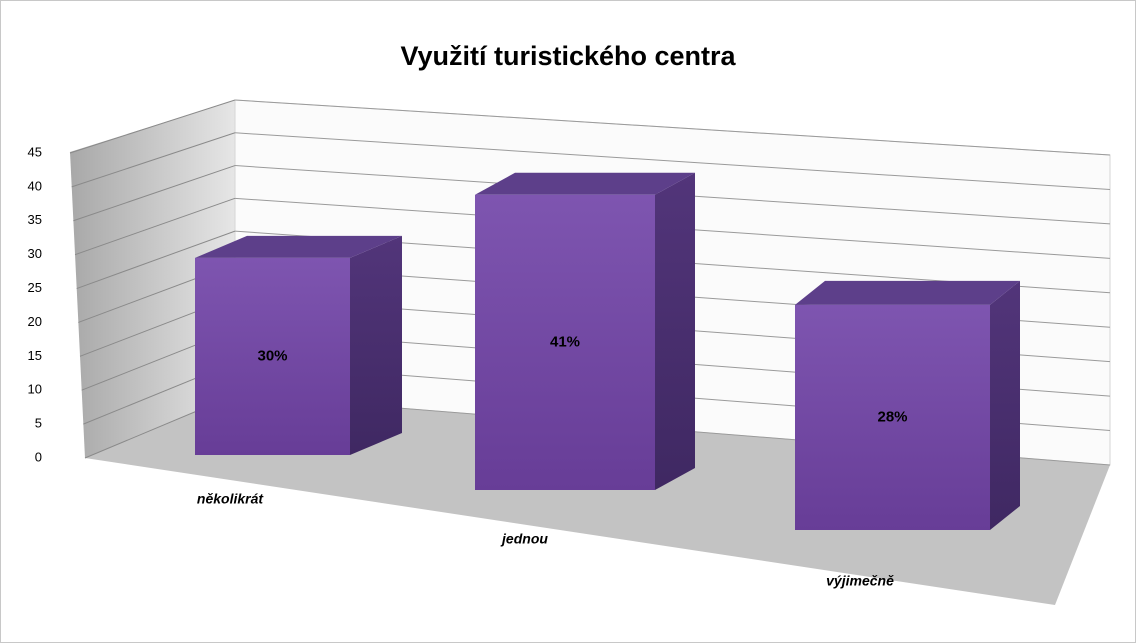  What do you see at coordinates (35, 389) in the screenshot?
I see `y-tick-label: 10` at bounding box center [35, 389].